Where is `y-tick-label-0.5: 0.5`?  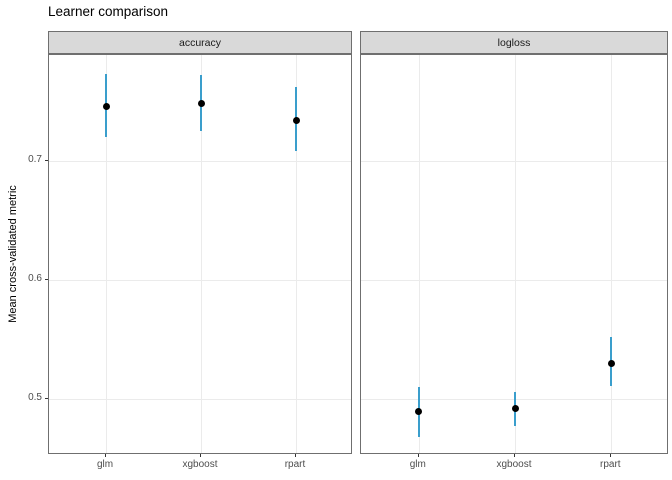
y-tick-label-0.5: 0.5 is located at coordinates (35, 397).